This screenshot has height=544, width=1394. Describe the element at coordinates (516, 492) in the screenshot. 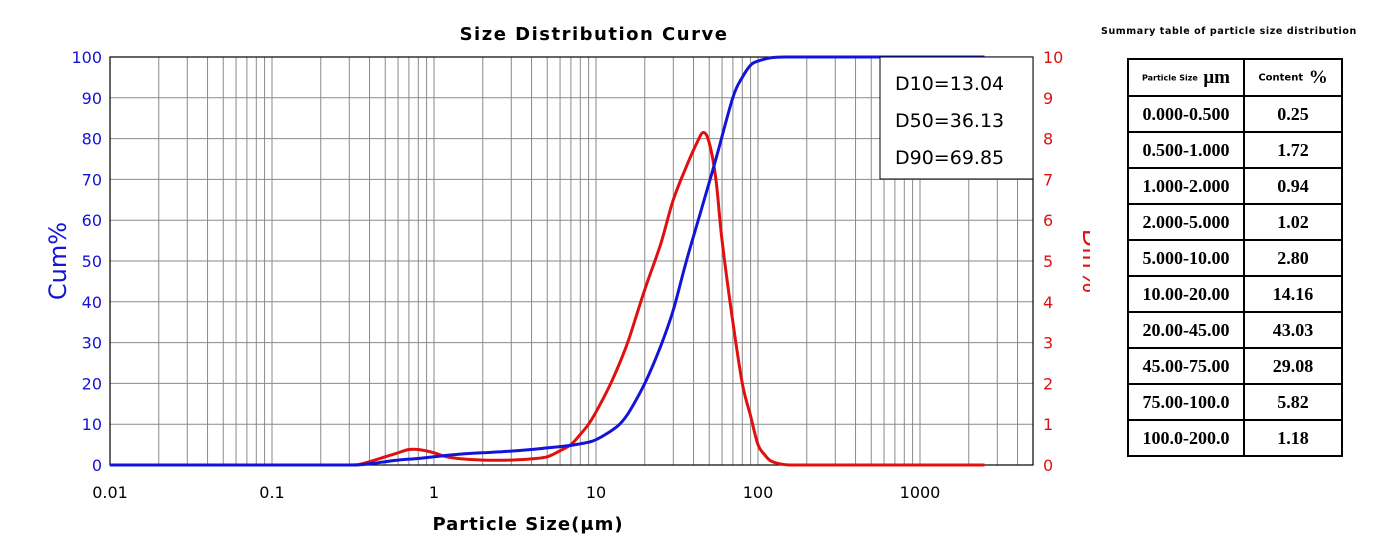

I see `x-axis-ticks: 0.01 0.1 1 10 100 1000` at that location.